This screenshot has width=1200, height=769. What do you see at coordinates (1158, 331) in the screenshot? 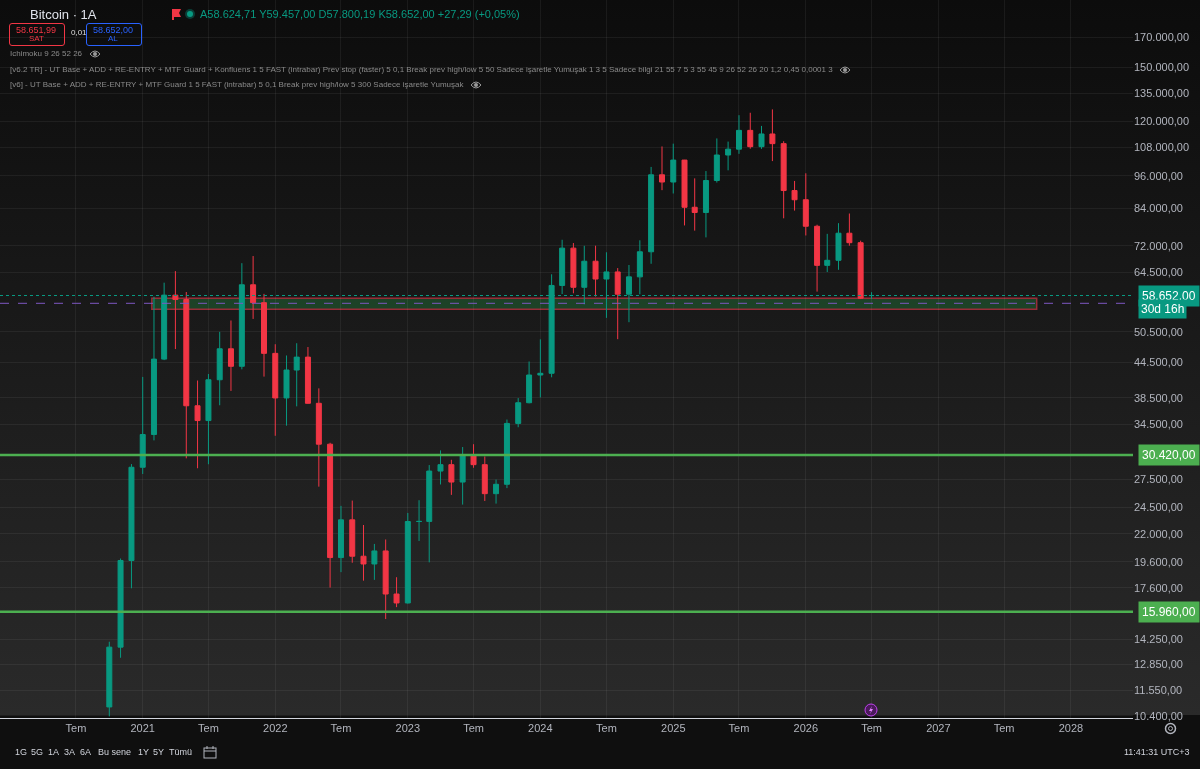
I see `y-tick-label: 50.500,00` at bounding box center [1158, 331].